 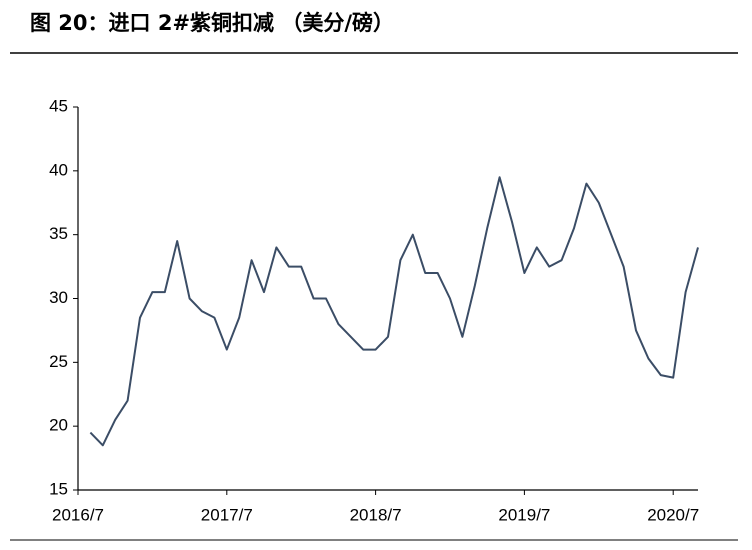 What do you see at coordinates (227, 514) in the screenshot?
I see `x-tick-label: 2017/7` at bounding box center [227, 514].